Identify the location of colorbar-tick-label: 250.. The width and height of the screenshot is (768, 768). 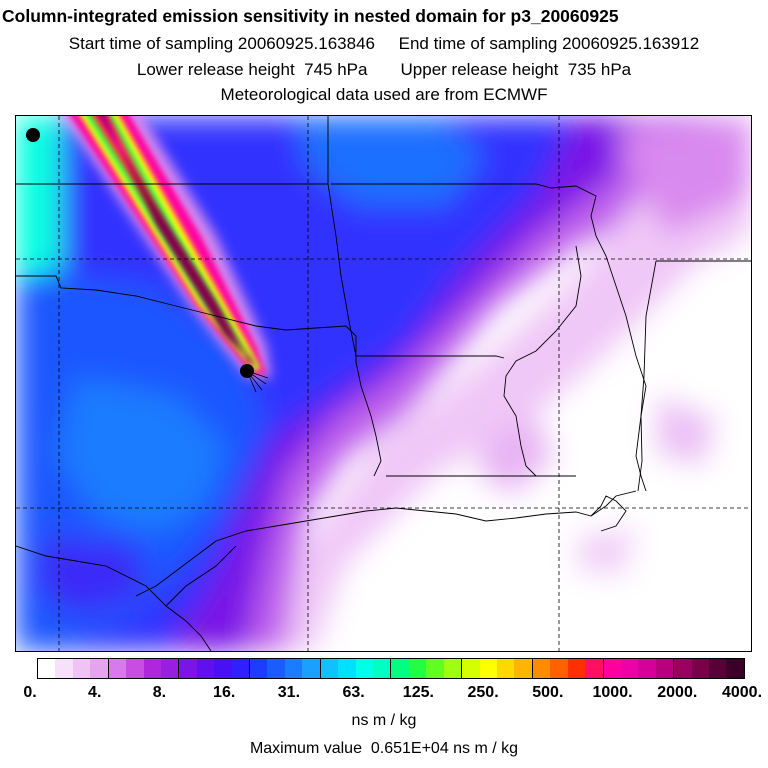
(483, 692).